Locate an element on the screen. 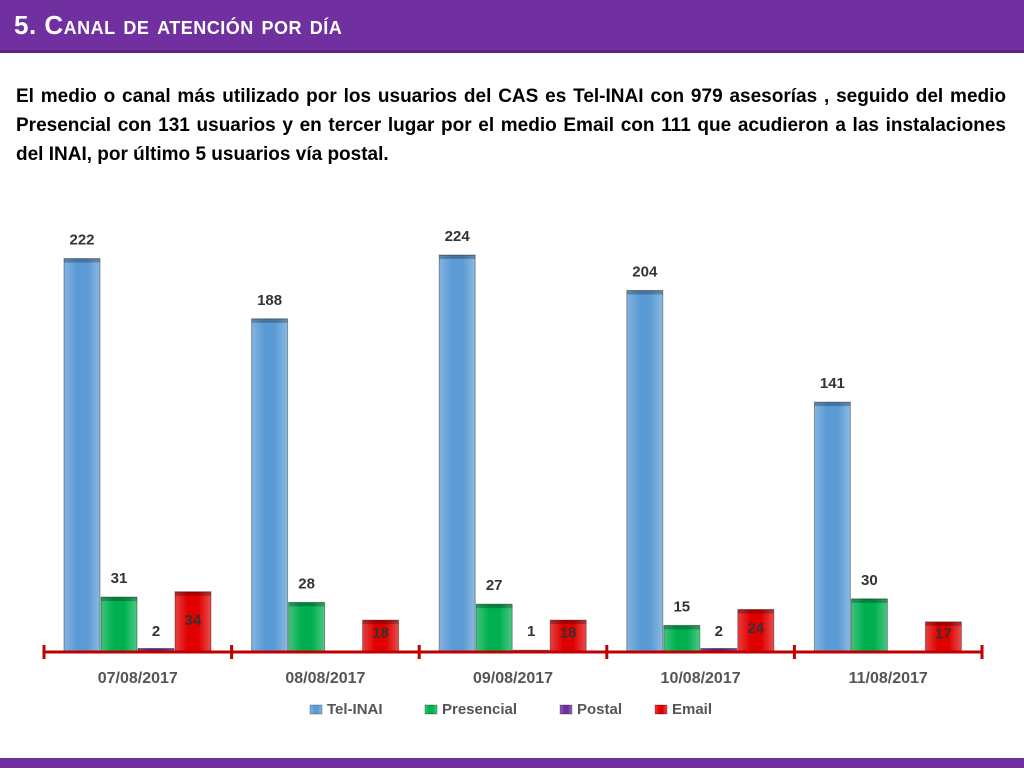 This screenshot has width=1024, height=768. header-bar: 5. Canal de atención por día is located at coordinates (512, 26).